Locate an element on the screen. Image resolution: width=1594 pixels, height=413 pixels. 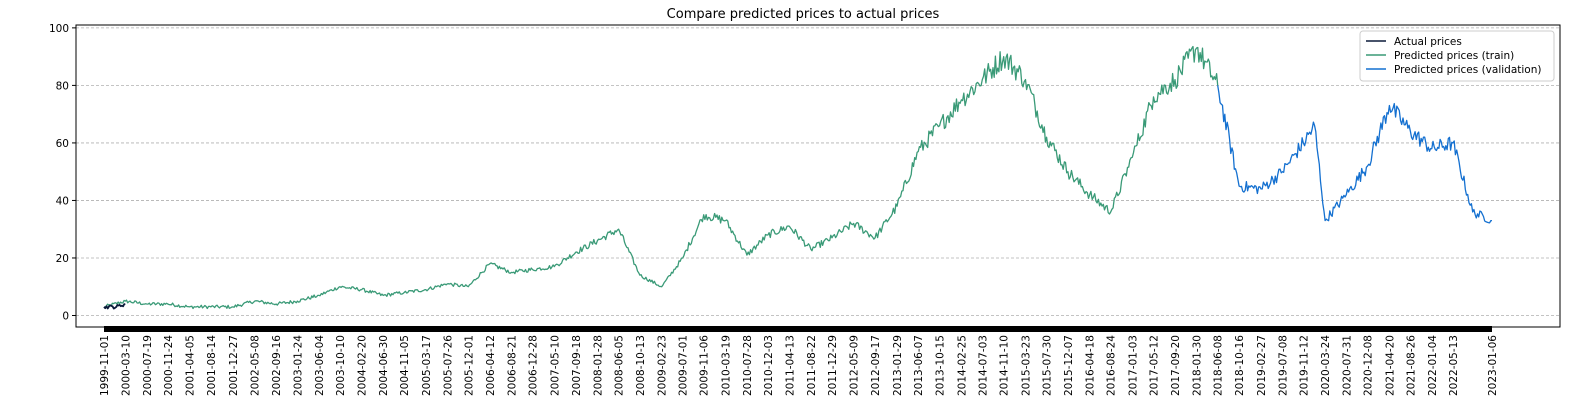
x-tick-label: 2008-01-28 is located at coordinates (598, 365).